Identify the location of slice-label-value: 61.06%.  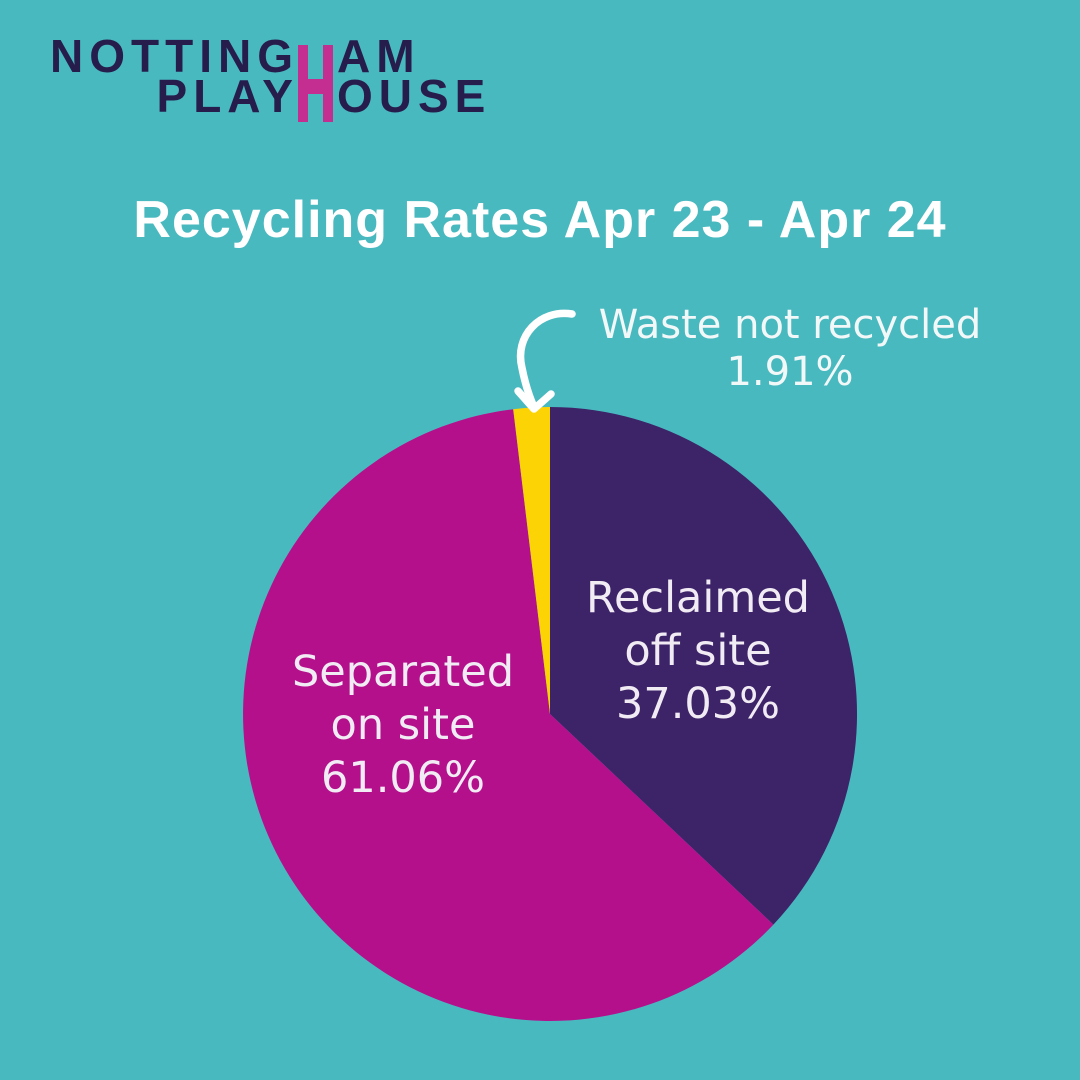
(403, 778).